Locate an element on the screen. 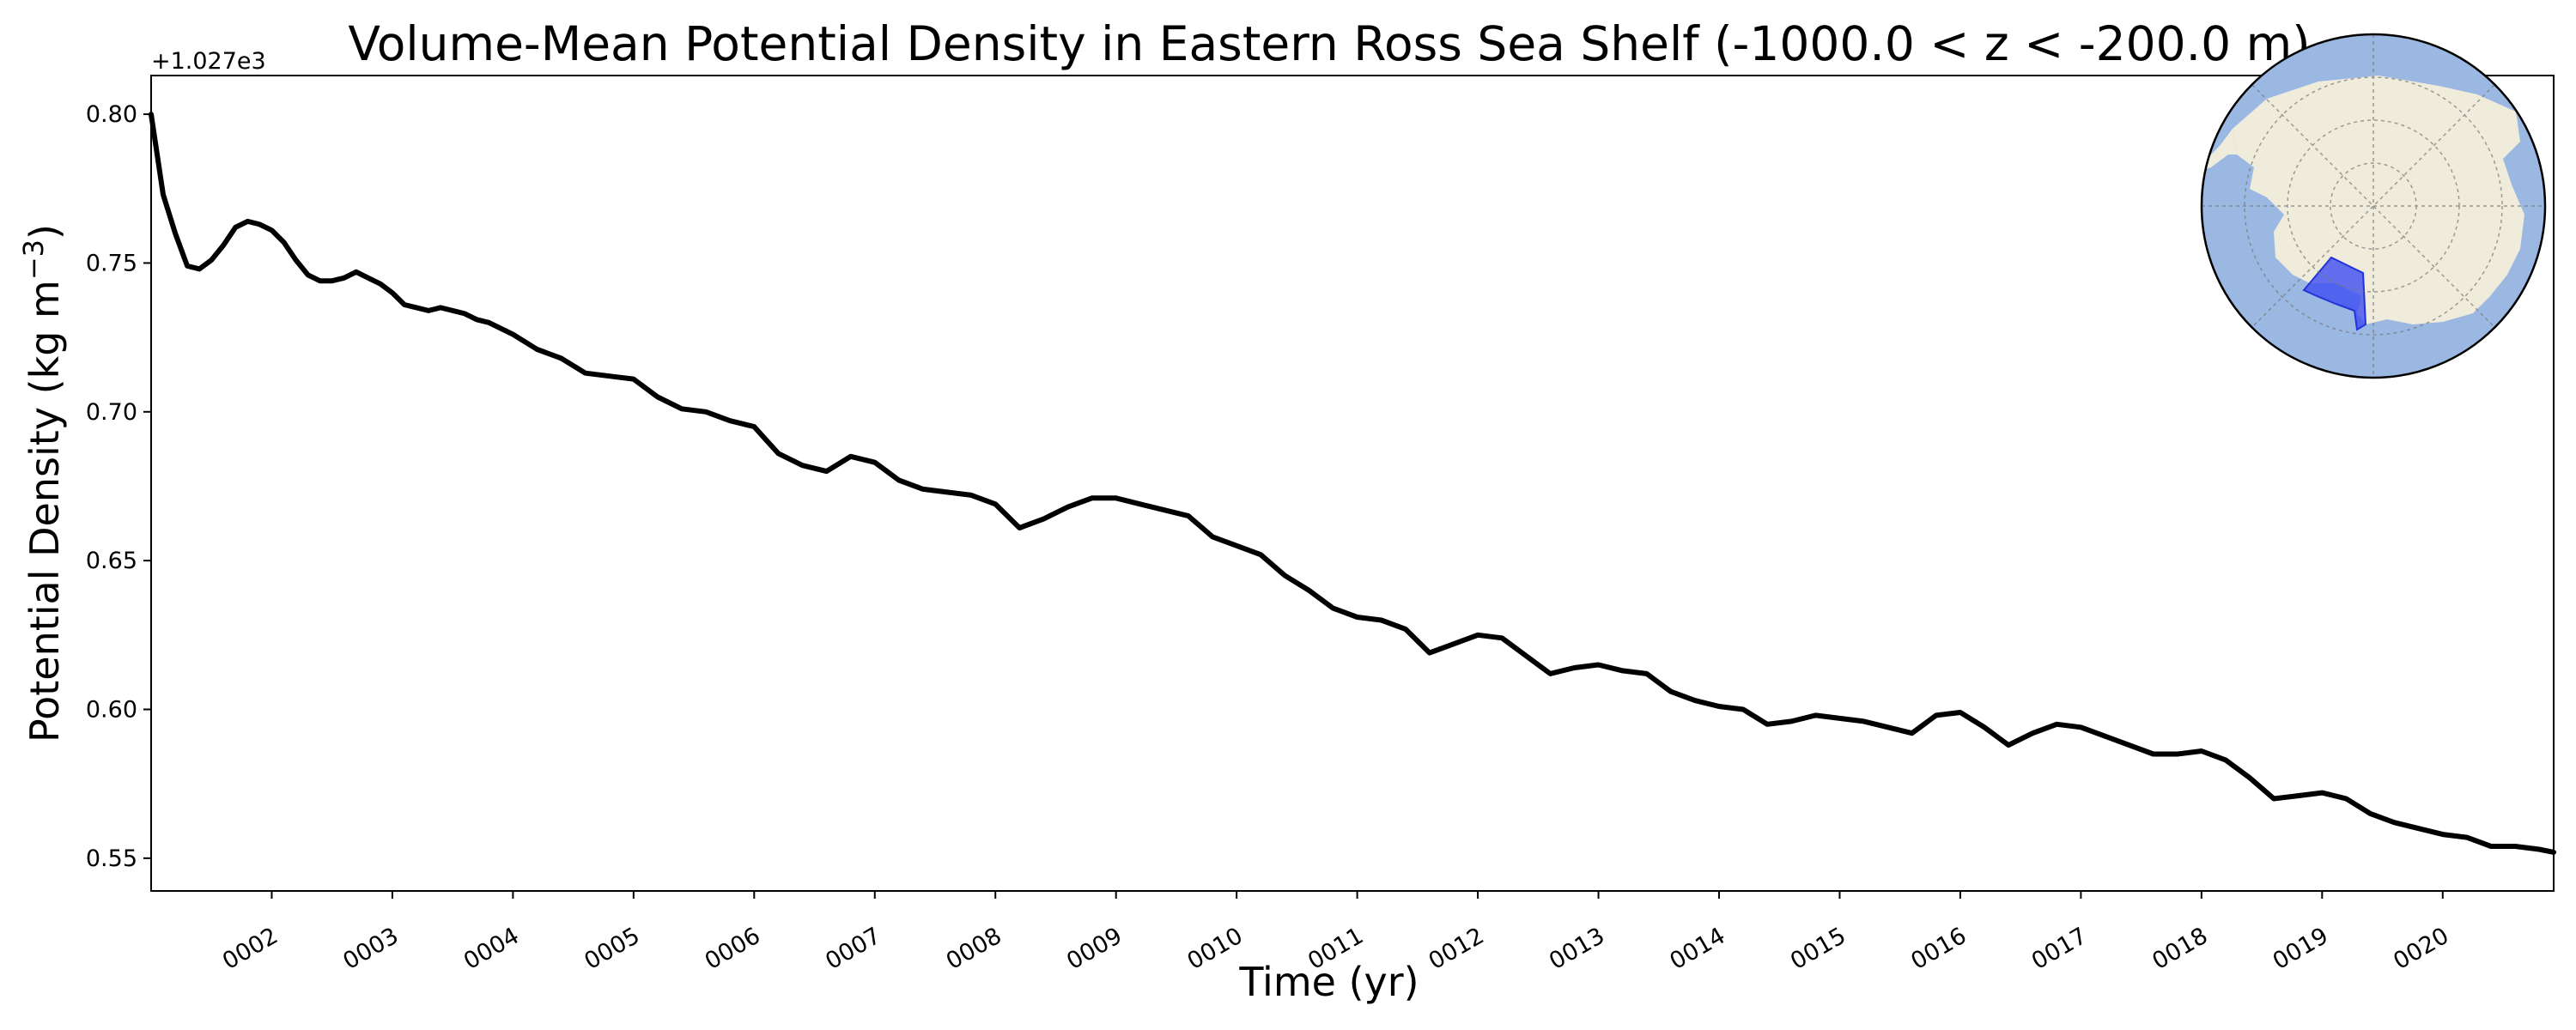 The width and height of the screenshot is (2576, 1030). x-tick-label: 0010 is located at coordinates (1215, 949).